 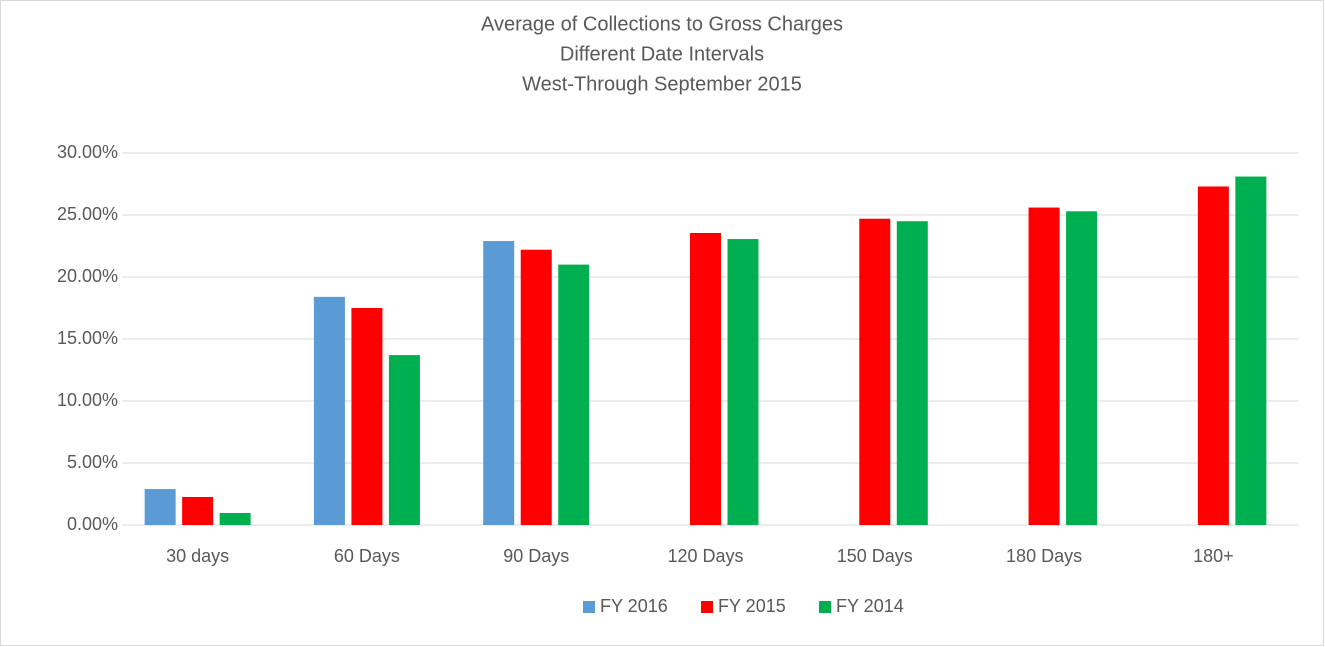 I want to click on x-tick-label: 150 Days, so click(x=875, y=556).